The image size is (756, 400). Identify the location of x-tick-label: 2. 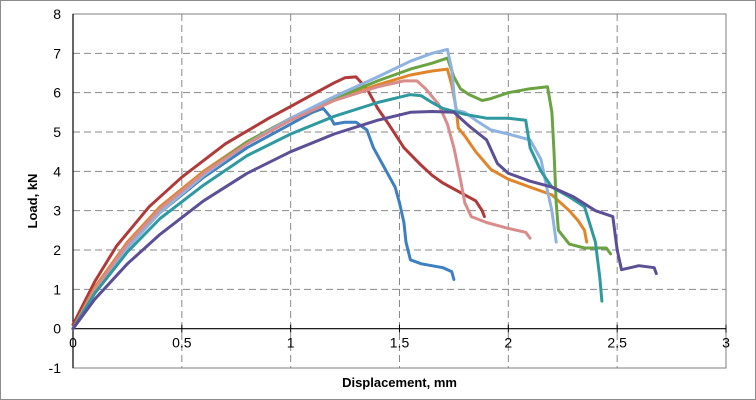
(508, 343).